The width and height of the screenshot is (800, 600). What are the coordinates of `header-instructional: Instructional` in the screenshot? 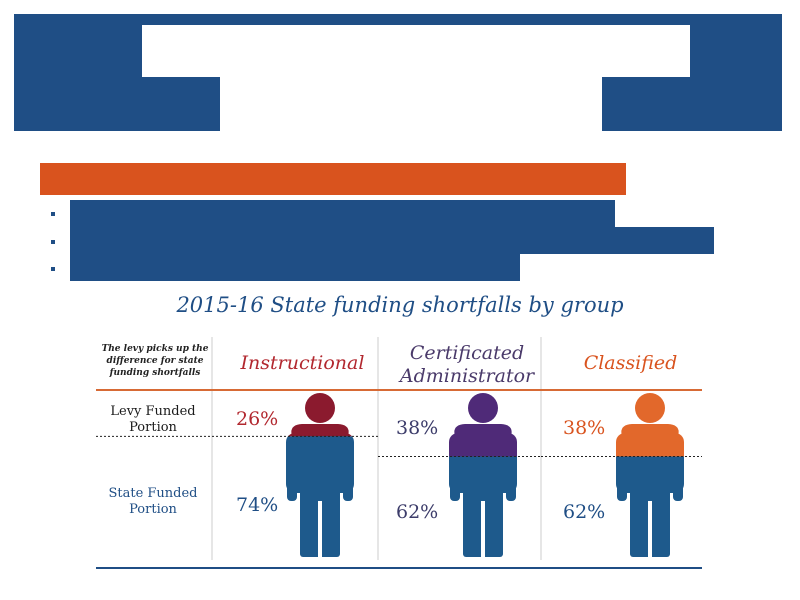 It's located at (302, 363).